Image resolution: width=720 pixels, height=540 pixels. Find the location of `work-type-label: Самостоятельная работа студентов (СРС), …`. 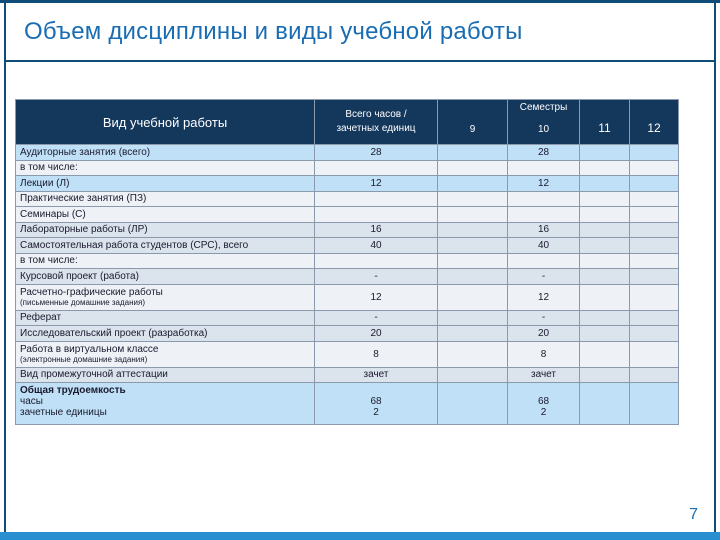

work-type-label: Самостоятельная работа студентов (СРС), … is located at coordinates (134, 245).